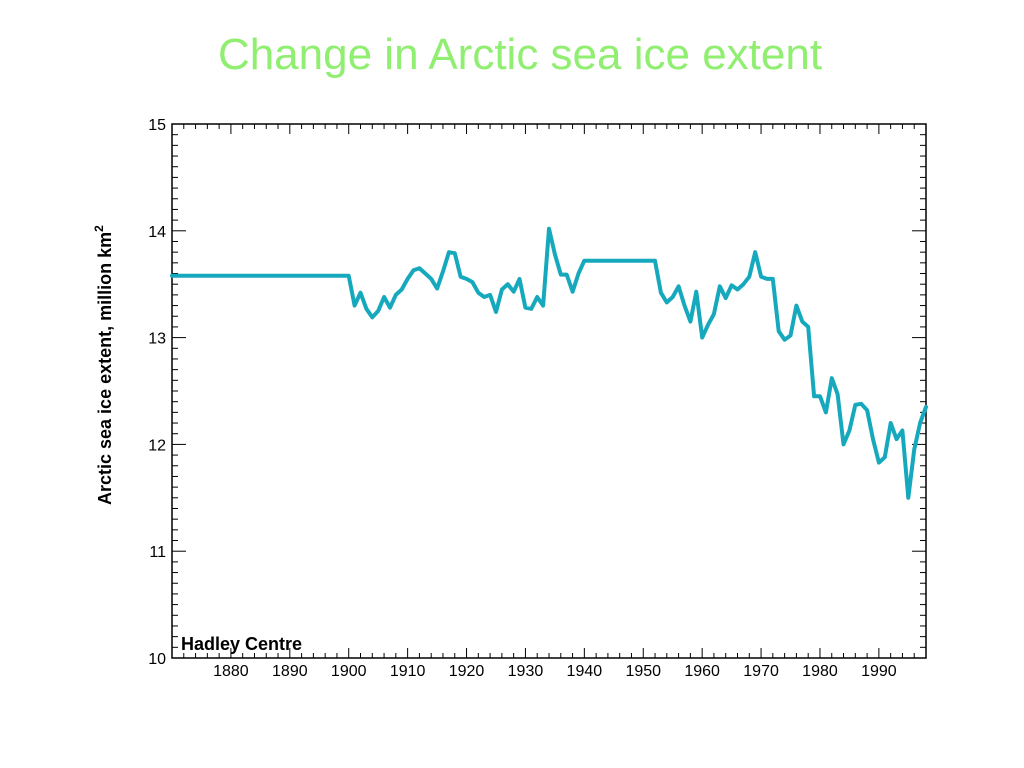 This screenshot has height=768, width=1024. I want to click on y-tick-label-15: 15, so click(157, 125).